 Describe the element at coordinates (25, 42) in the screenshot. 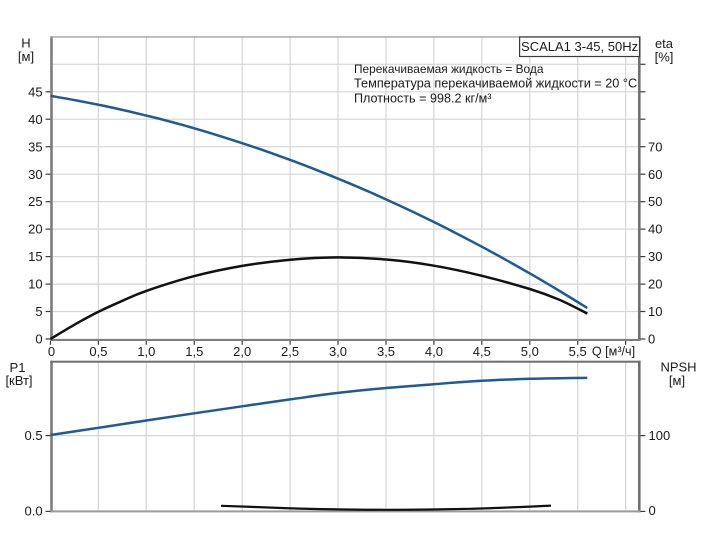

I see `svg-text: H` at that location.